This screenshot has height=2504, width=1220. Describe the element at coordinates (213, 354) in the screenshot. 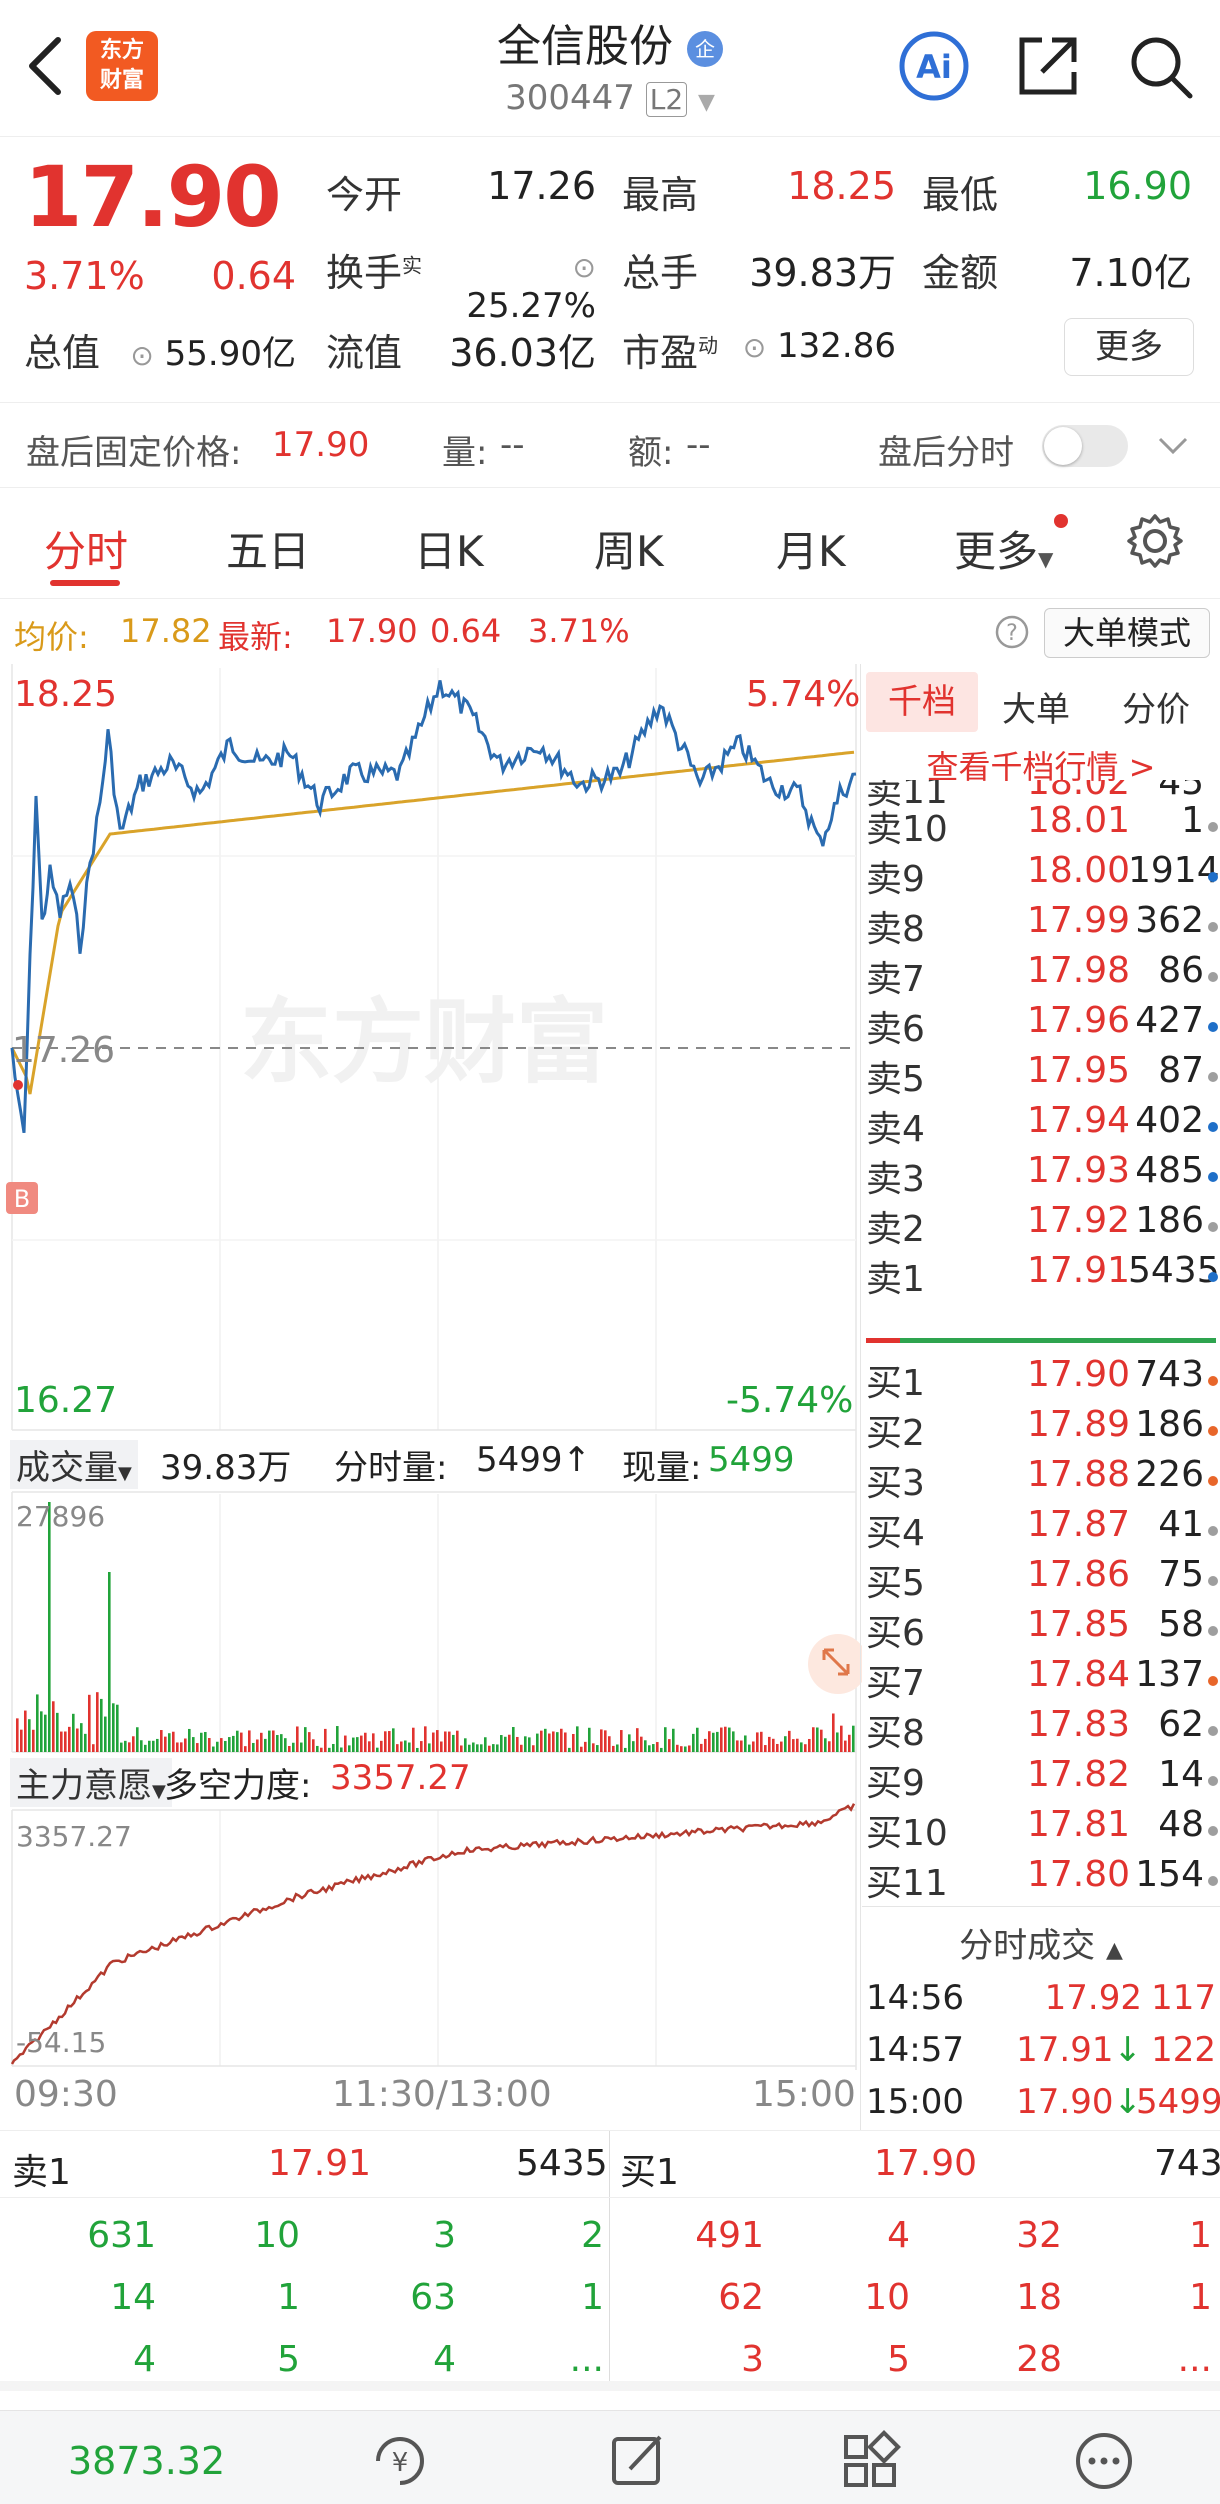

I see `market-cap-value: ⊙ 55.90亿` at that location.